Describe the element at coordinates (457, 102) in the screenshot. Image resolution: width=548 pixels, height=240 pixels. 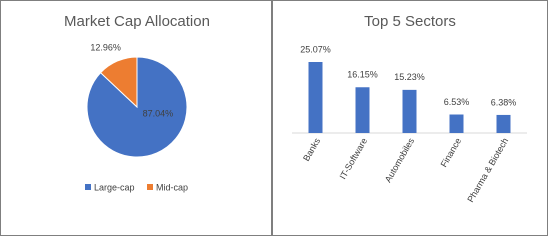
I see `data-label: 6.53%` at that location.